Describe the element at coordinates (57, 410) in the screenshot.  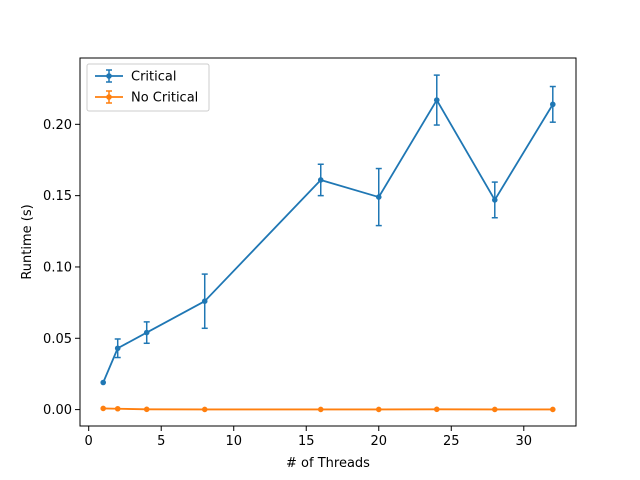
I see `y-tick-label: 0.00` at that location.